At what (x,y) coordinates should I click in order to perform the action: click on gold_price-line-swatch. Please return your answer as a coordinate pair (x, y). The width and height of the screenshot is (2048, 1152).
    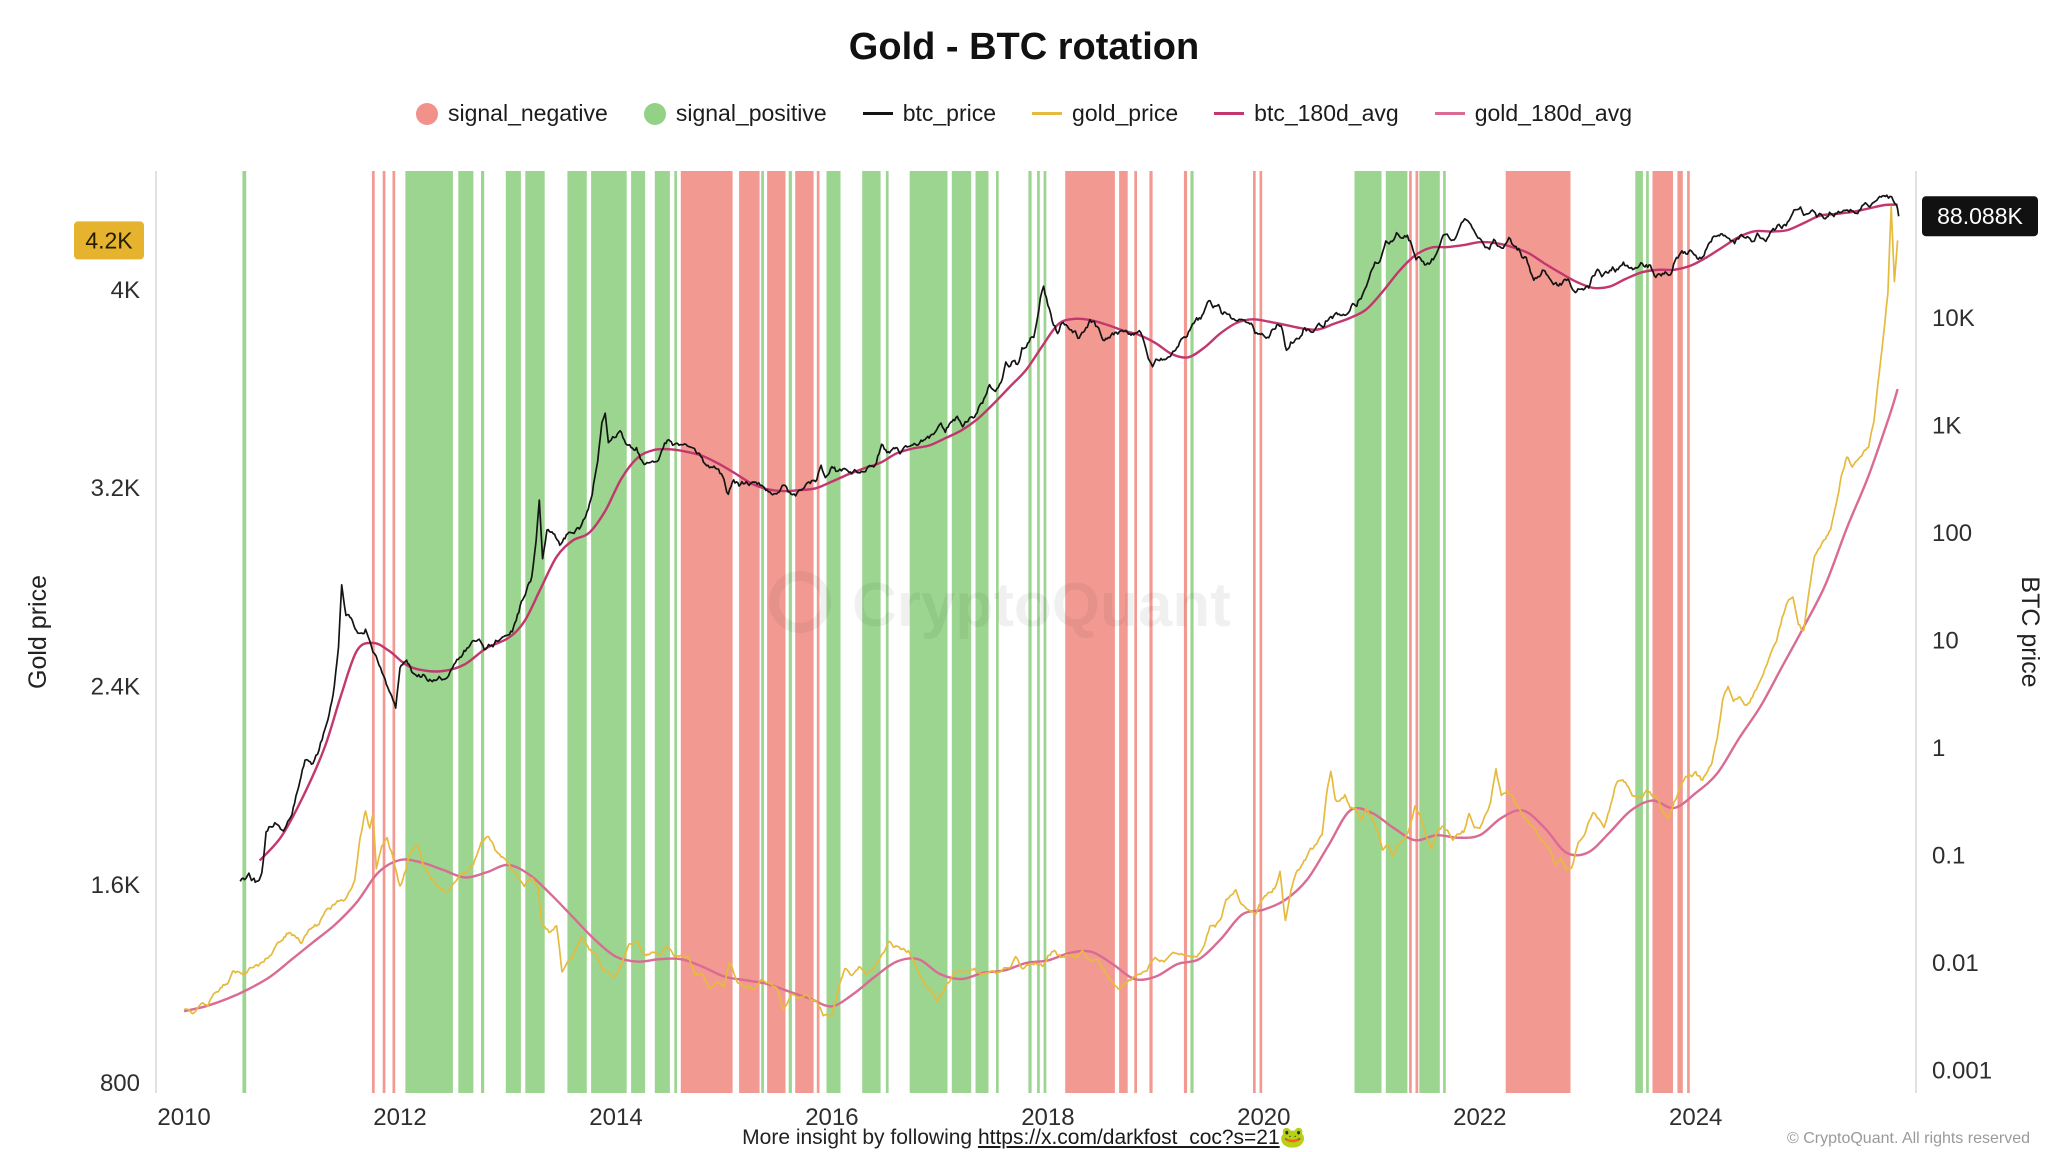
    Looking at the image, I should click on (1047, 113).